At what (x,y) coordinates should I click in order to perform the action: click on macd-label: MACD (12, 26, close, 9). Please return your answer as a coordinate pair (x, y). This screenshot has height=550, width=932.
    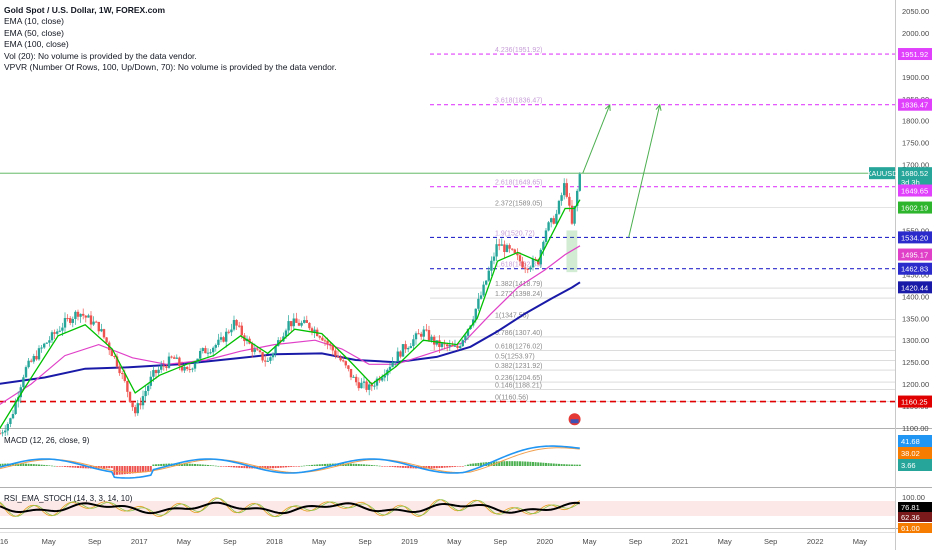
    Looking at the image, I should click on (47, 440).